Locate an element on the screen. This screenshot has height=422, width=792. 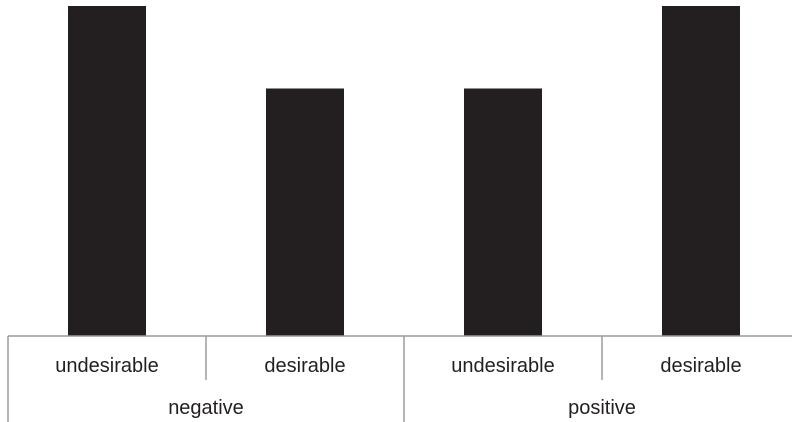
group-label-positive: positive is located at coordinates (602, 408).